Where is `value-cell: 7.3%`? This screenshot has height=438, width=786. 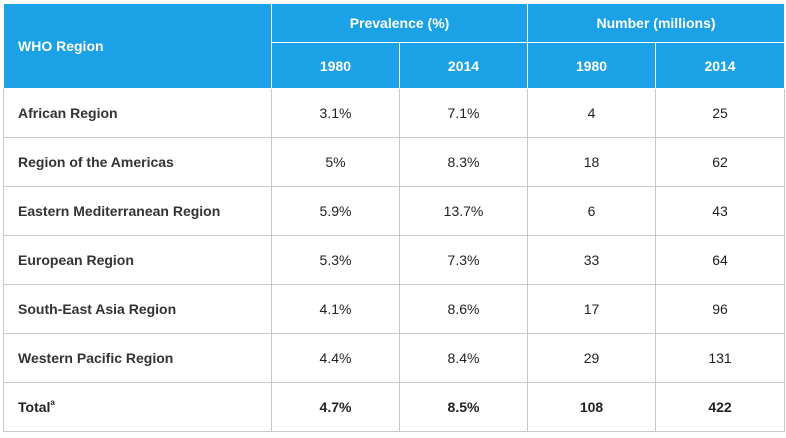
value-cell: 7.3% is located at coordinates (463, 260).